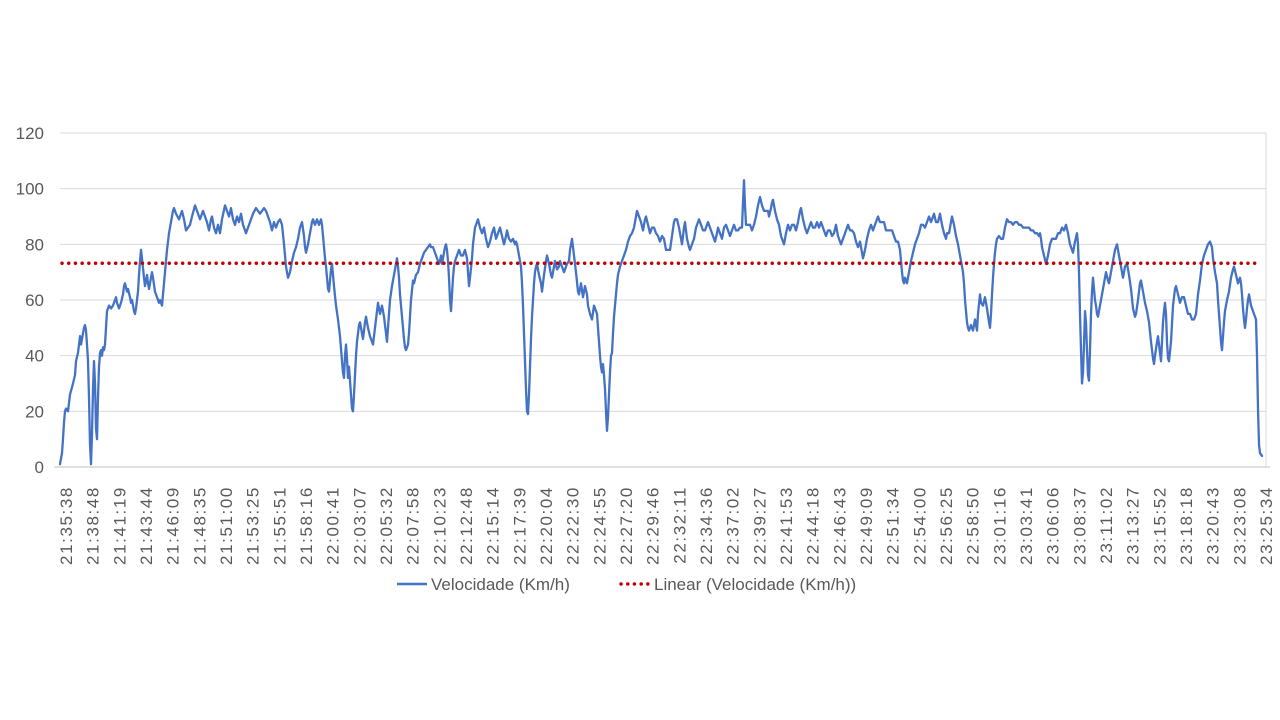  I want to click on x-tick-label-28: 22:44:18, so click(813, 525).